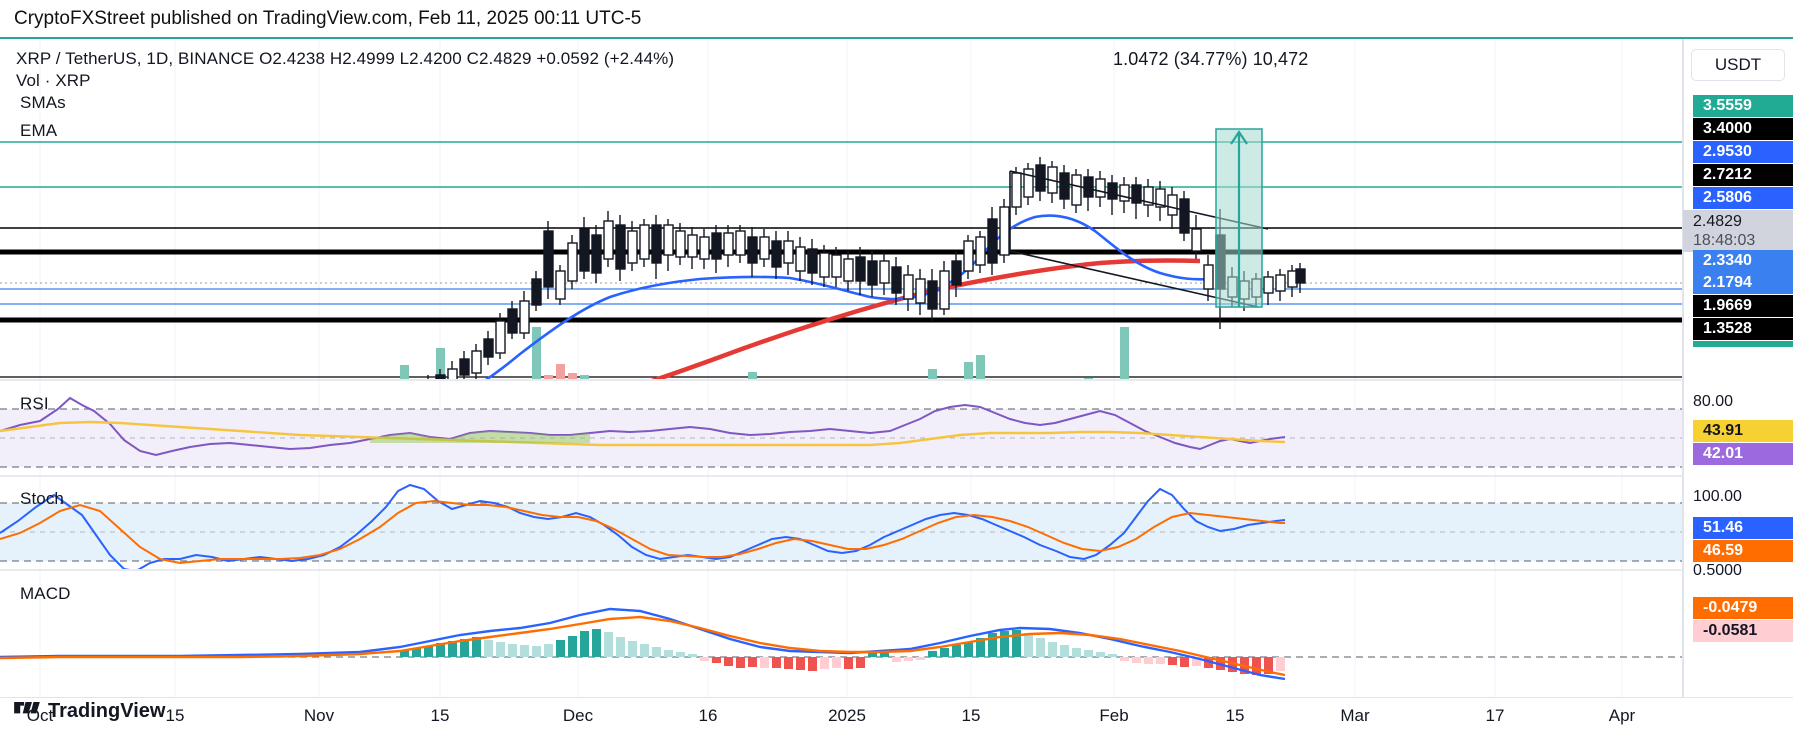 This screenshot has height=739, width=1793. What do you see at coordinates (1743, 152) in the screenshot?
I see `price-label-2-9530: 2.9530` at bounding box center [1743, 152].